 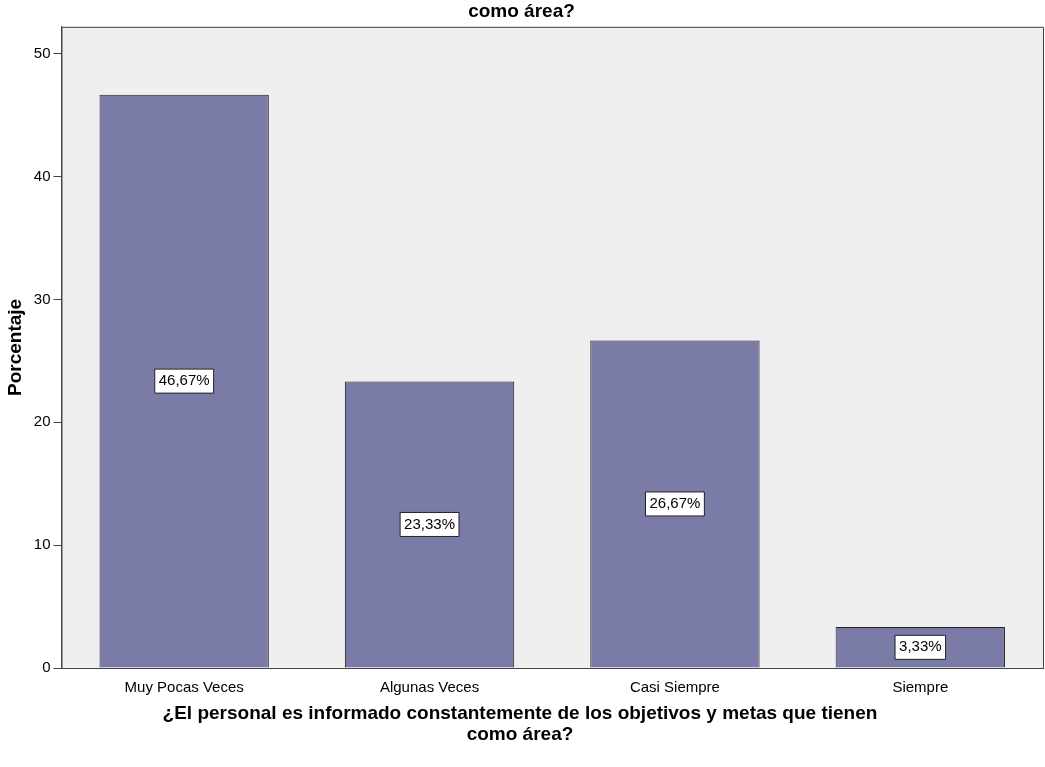 What do you see at coordinates (184, 687) in the screenshot?
I see `x-tick-label: Muy Pocas Veces` at bounding box center [184, 687].